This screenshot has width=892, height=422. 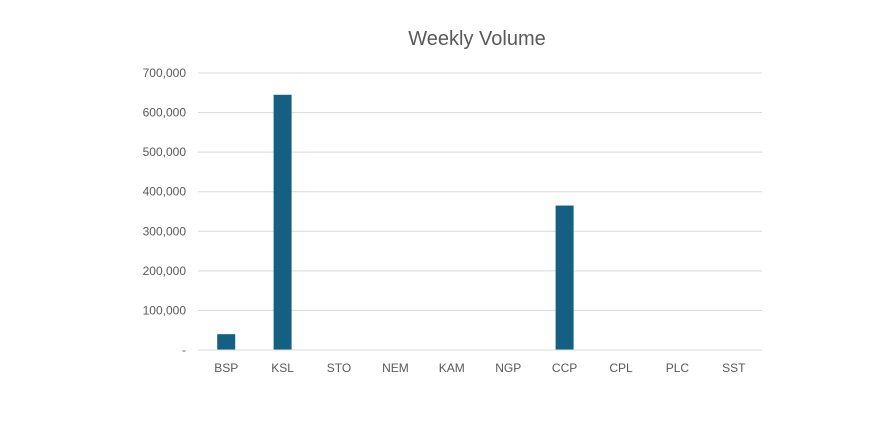 What do you see at coordinates (165, 231) in the screenshot?
I see `y-tick-label: 300,000` at bounding box center [165, 231].